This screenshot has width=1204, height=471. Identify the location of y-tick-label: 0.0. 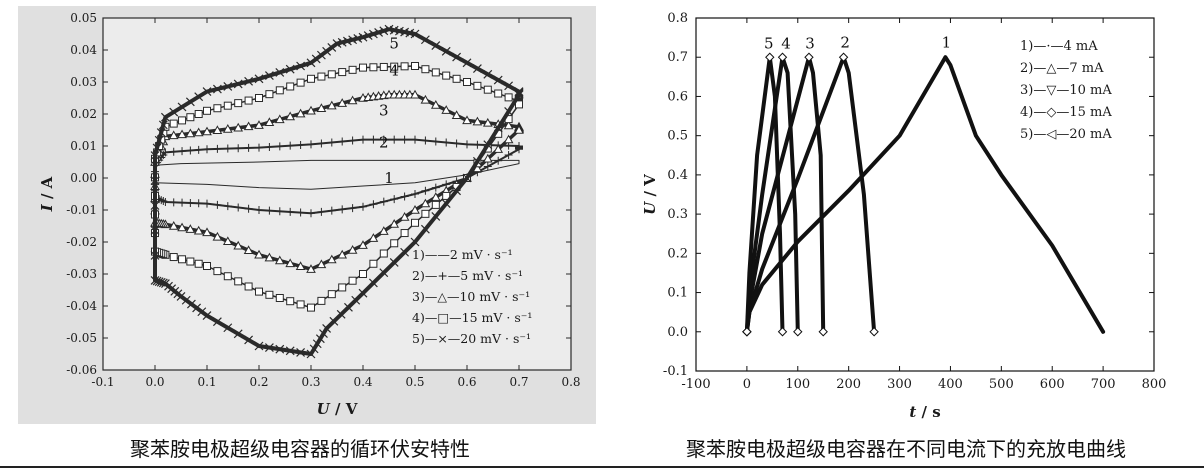
(677, 332).